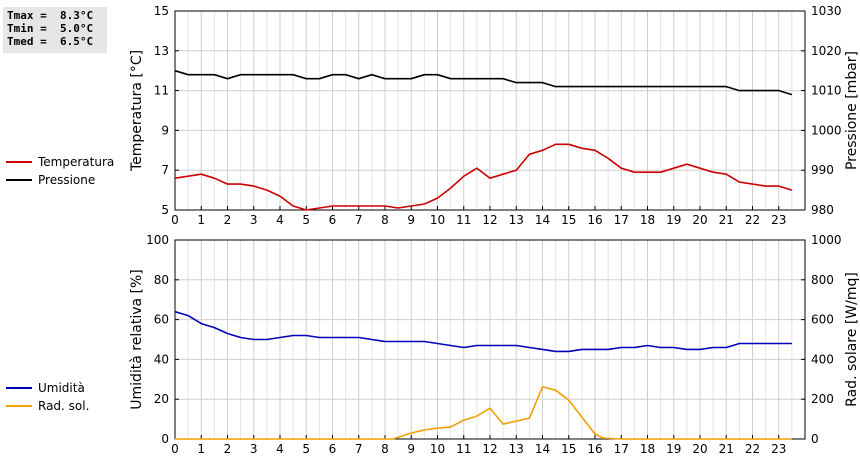 The height and width of the screenshot is (460, 860). Describe the element at coordinates (826, 91) in the screenshot. I see `y2-tick-label: 1010` at that location.